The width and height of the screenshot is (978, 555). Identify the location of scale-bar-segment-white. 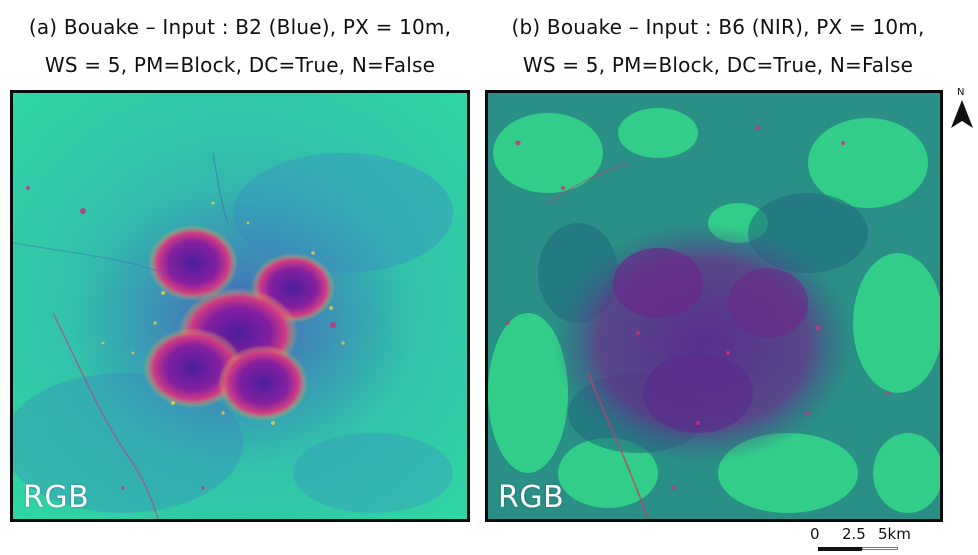
(880, 548).